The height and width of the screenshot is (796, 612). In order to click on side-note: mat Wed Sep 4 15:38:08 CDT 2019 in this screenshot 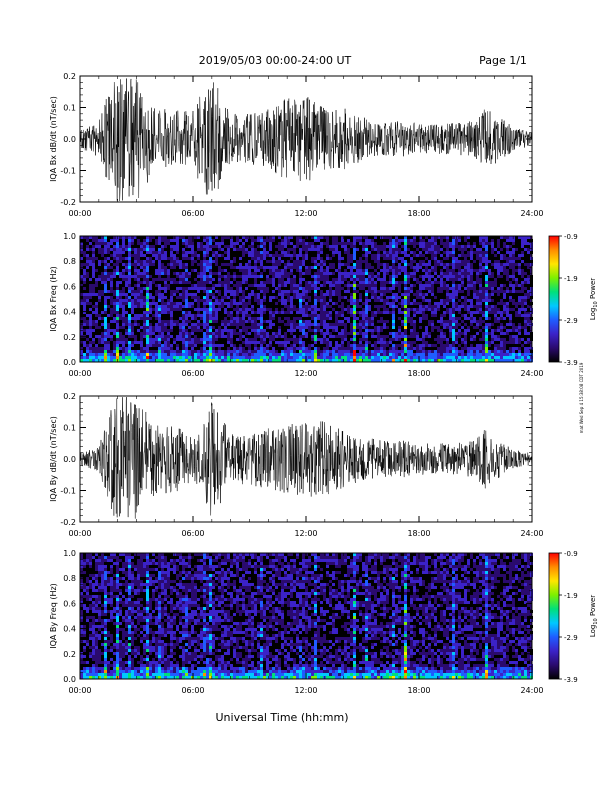, I will do `click(581, 397)`.